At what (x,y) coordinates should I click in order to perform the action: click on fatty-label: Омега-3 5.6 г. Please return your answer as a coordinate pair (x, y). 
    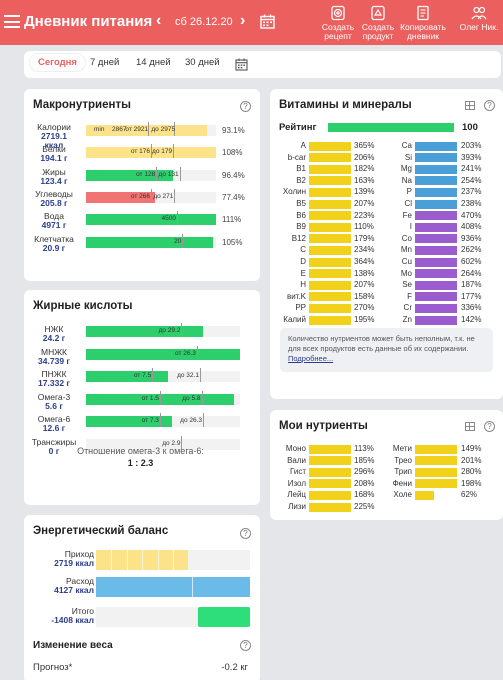
    Looking at the image, I should click on (54, 401).